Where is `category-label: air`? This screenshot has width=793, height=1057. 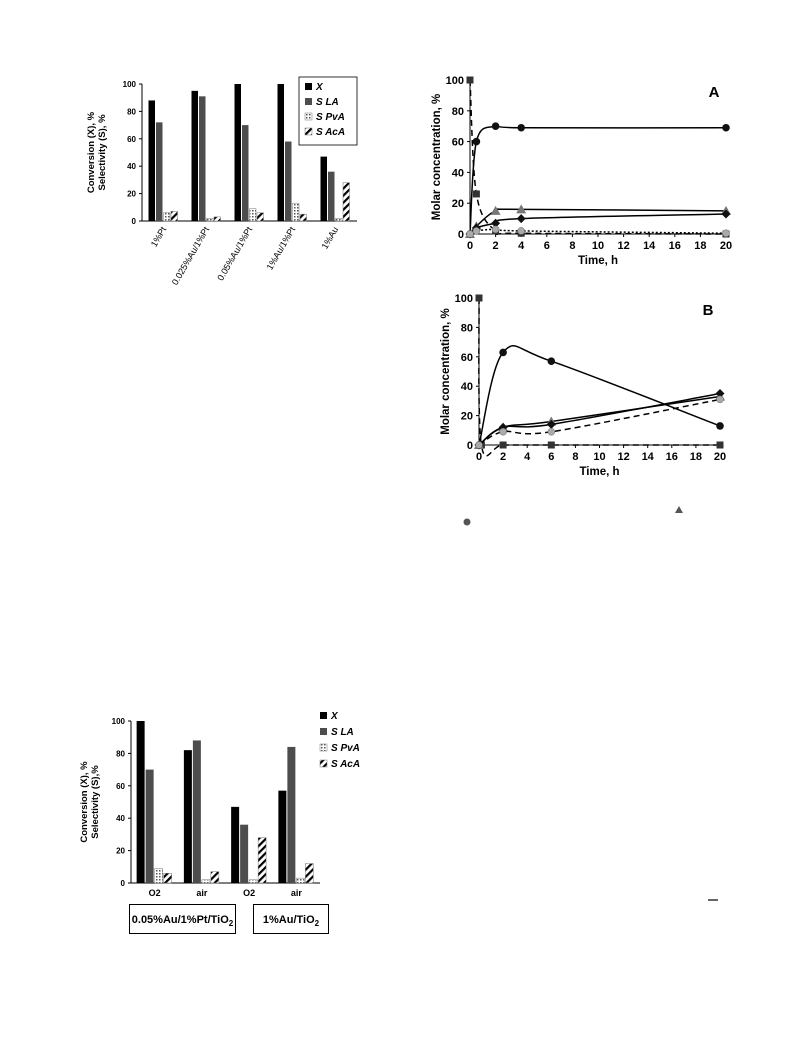
category-label: air is located at coordinates (202, 893).